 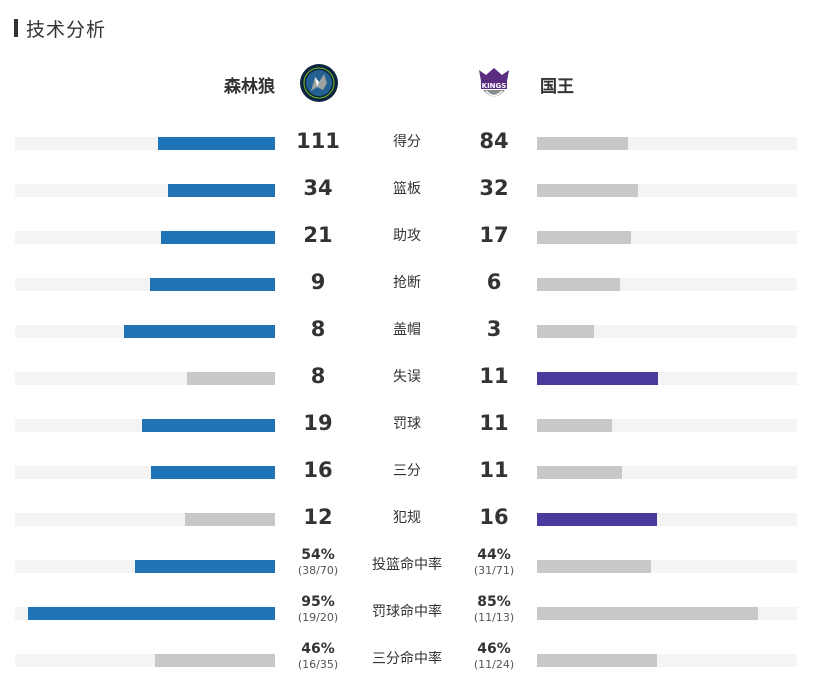 I want to click on away-stat-number: 16, so click(x=494, y=517).